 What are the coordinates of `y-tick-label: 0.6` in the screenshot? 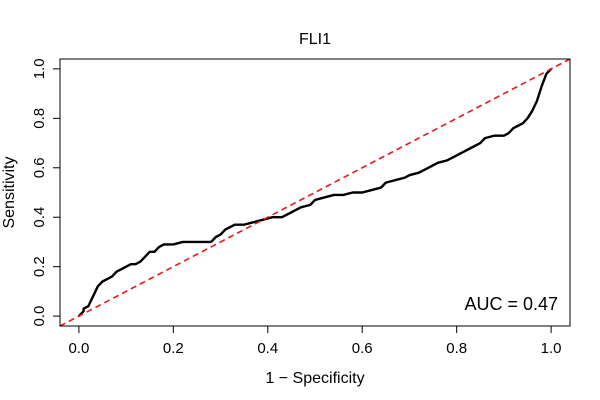 It's located at (39, 167).